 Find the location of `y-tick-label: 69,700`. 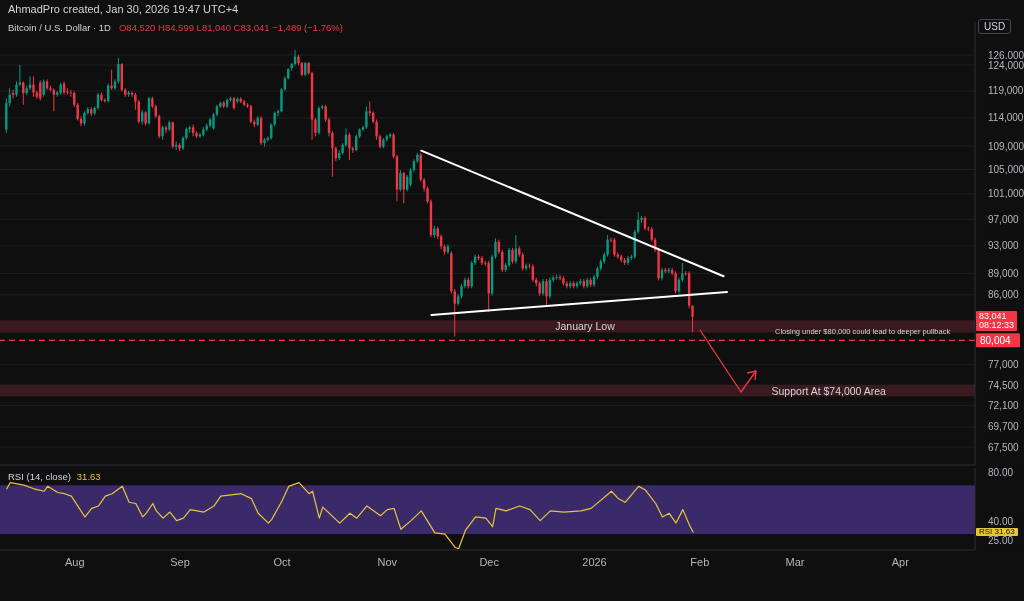

y-tick-label: 69,700 is located at coordinates (1004, 427).